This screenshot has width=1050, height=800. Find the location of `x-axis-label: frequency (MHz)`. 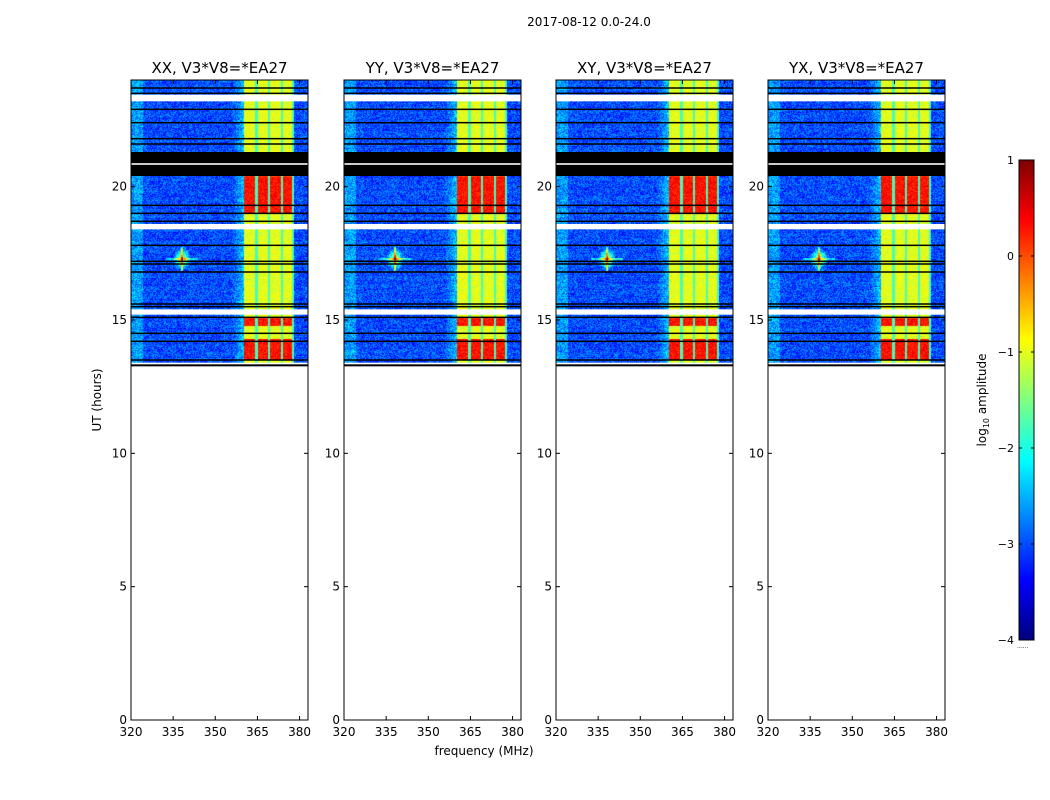

x-axis-label: frequency (MHz) is located at coordinates (483, 751).